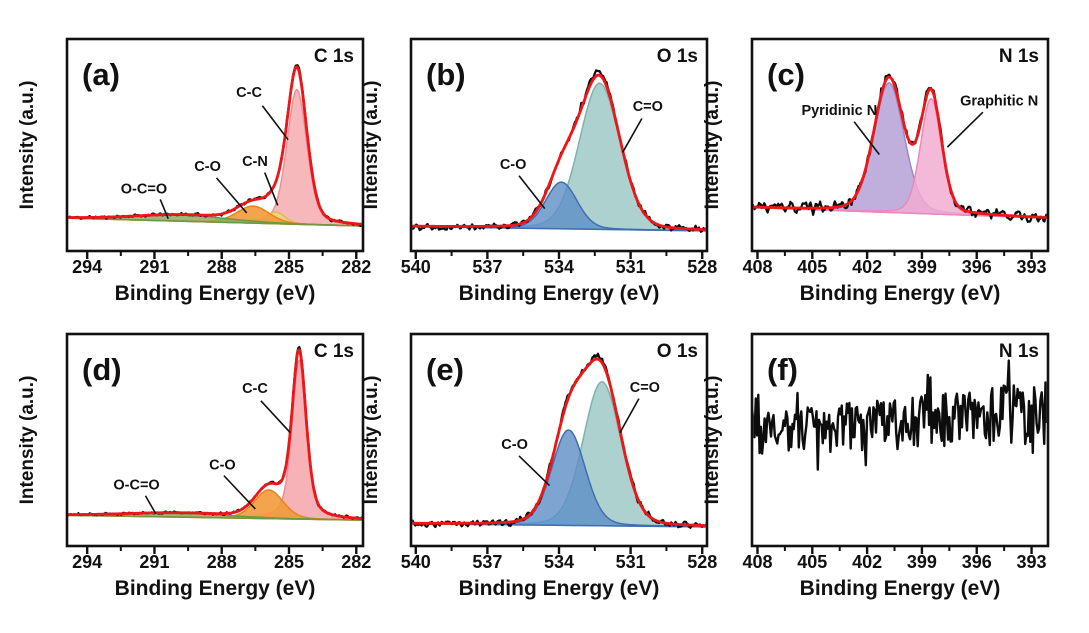 This screenshot has height=633, width=1089. Describe the element at coordinates (631, 562) in the screenshot. I see `x-tick-label: 531` at that location.